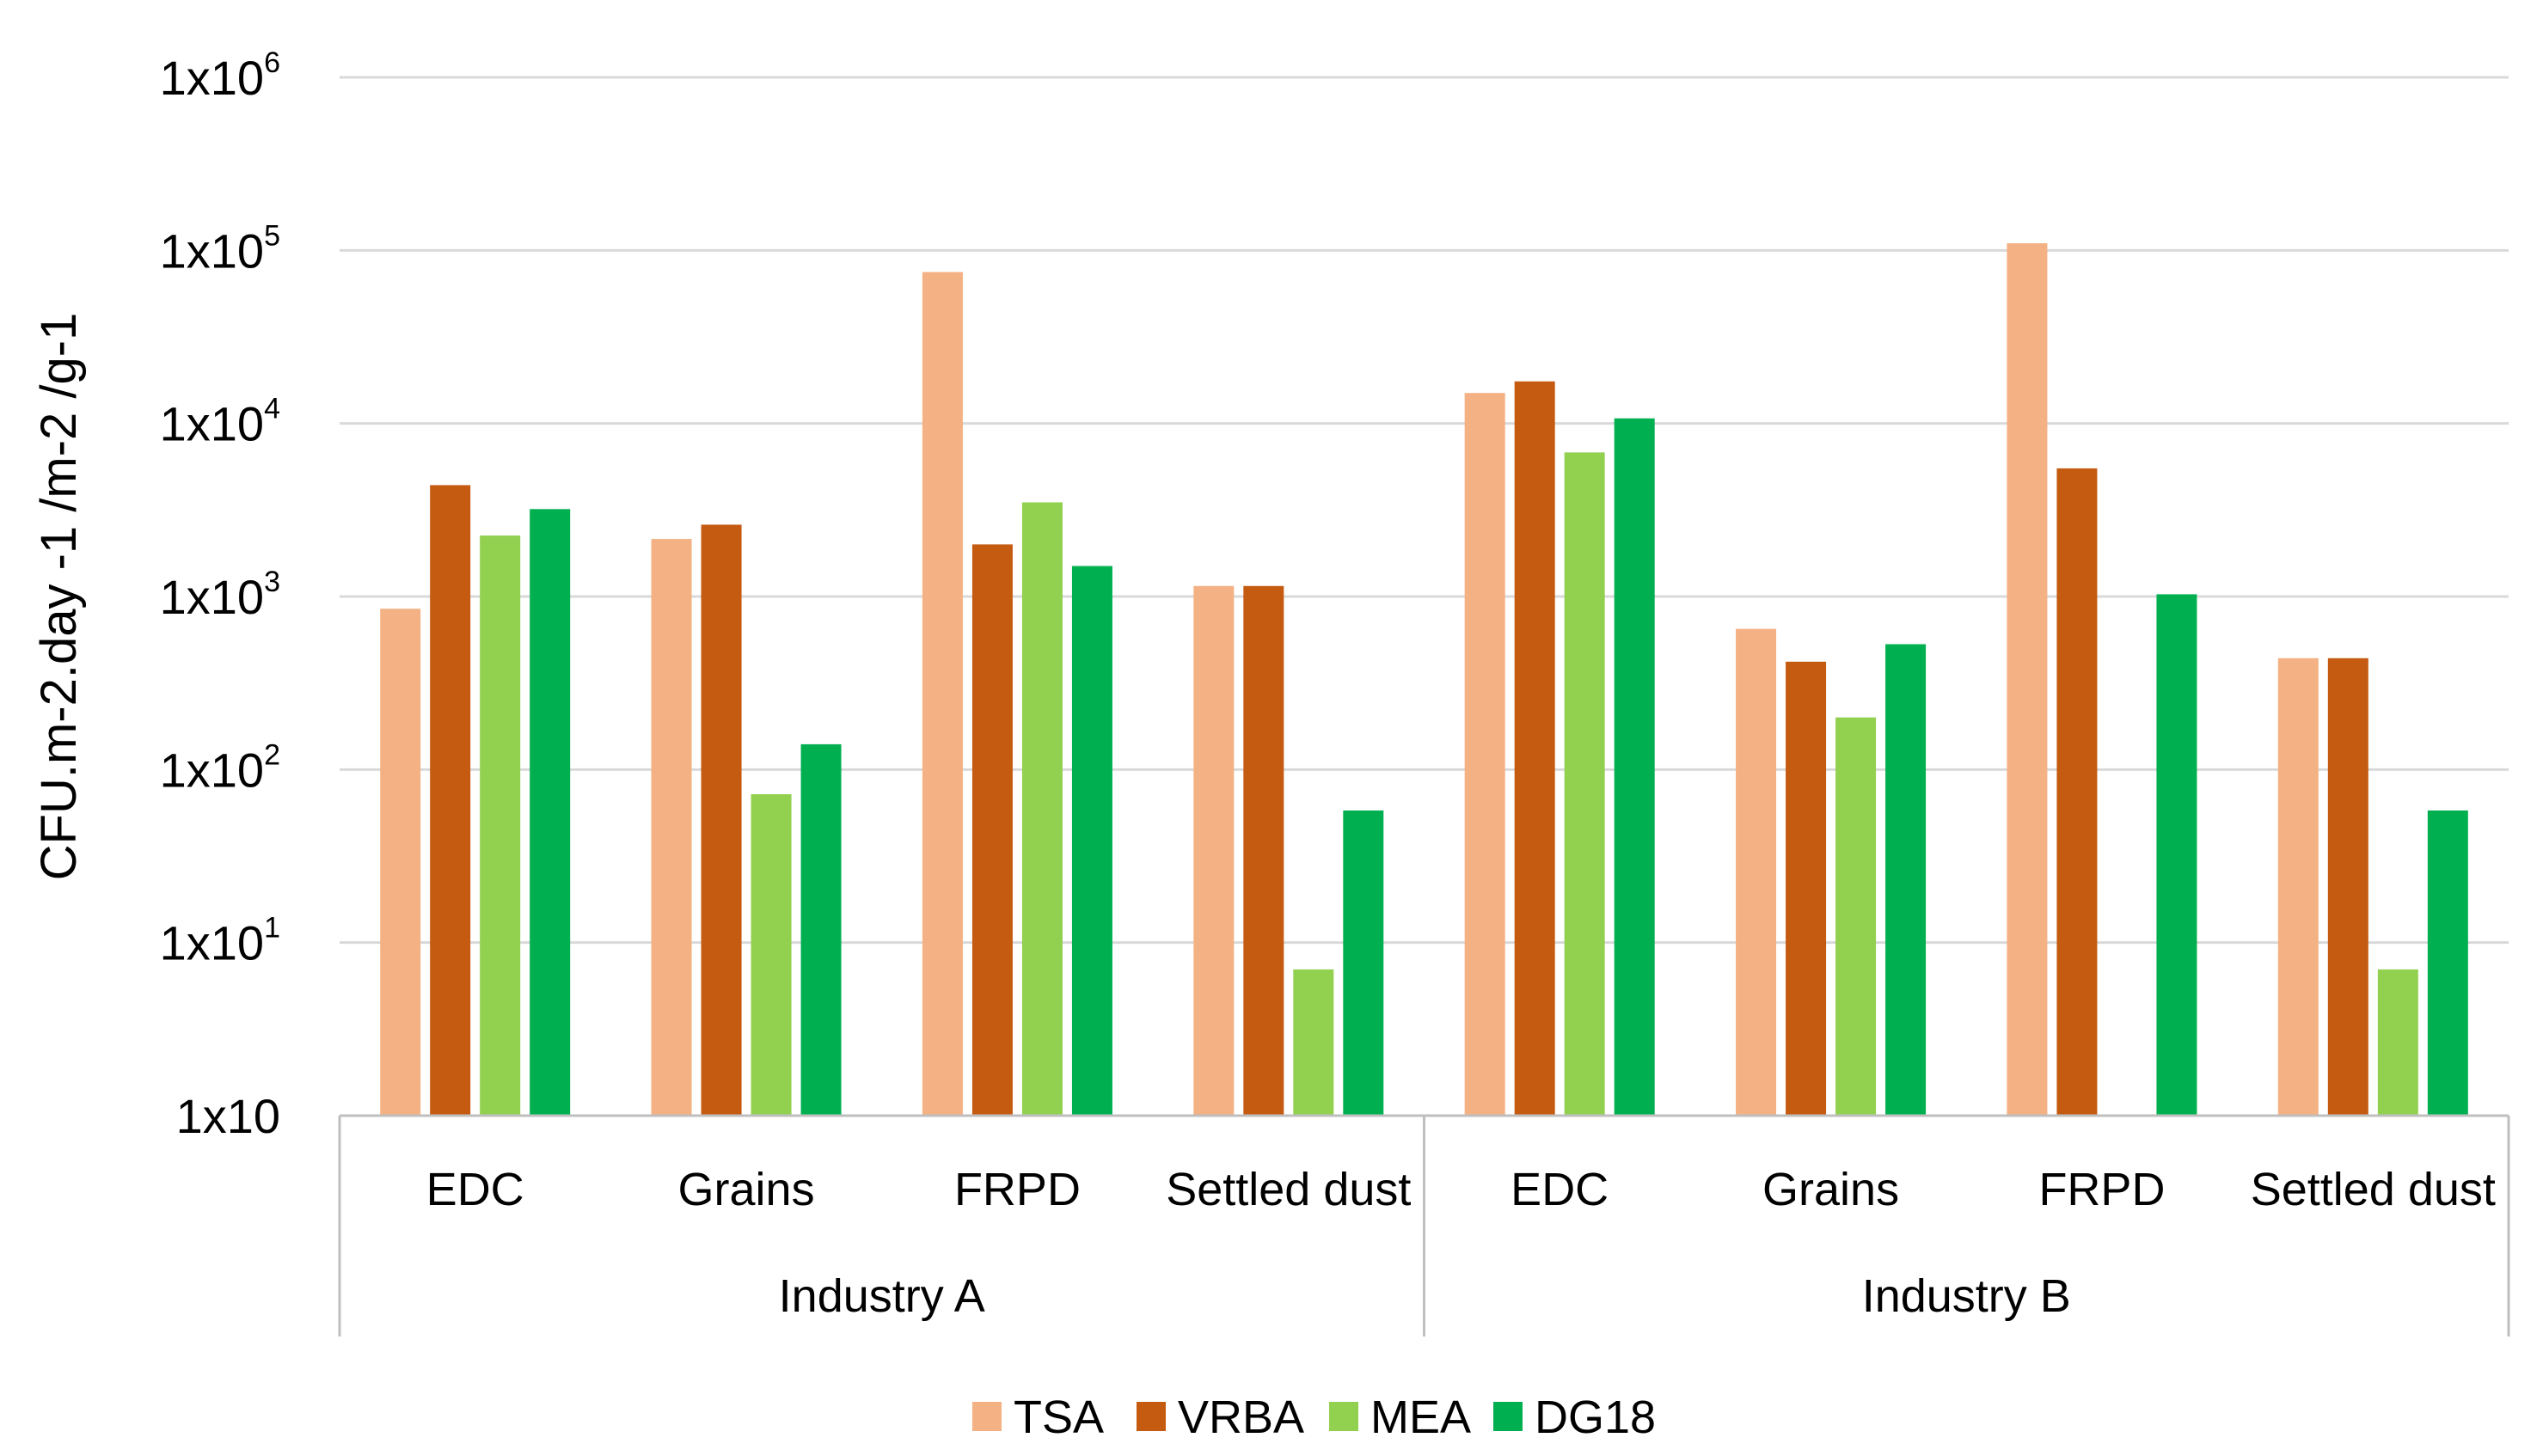 This screenshot has height=1456, width=2543. Describe the element at coordinates (1967, 1296) in the screenshot. I see `x-group-label: Industry B` at that location.